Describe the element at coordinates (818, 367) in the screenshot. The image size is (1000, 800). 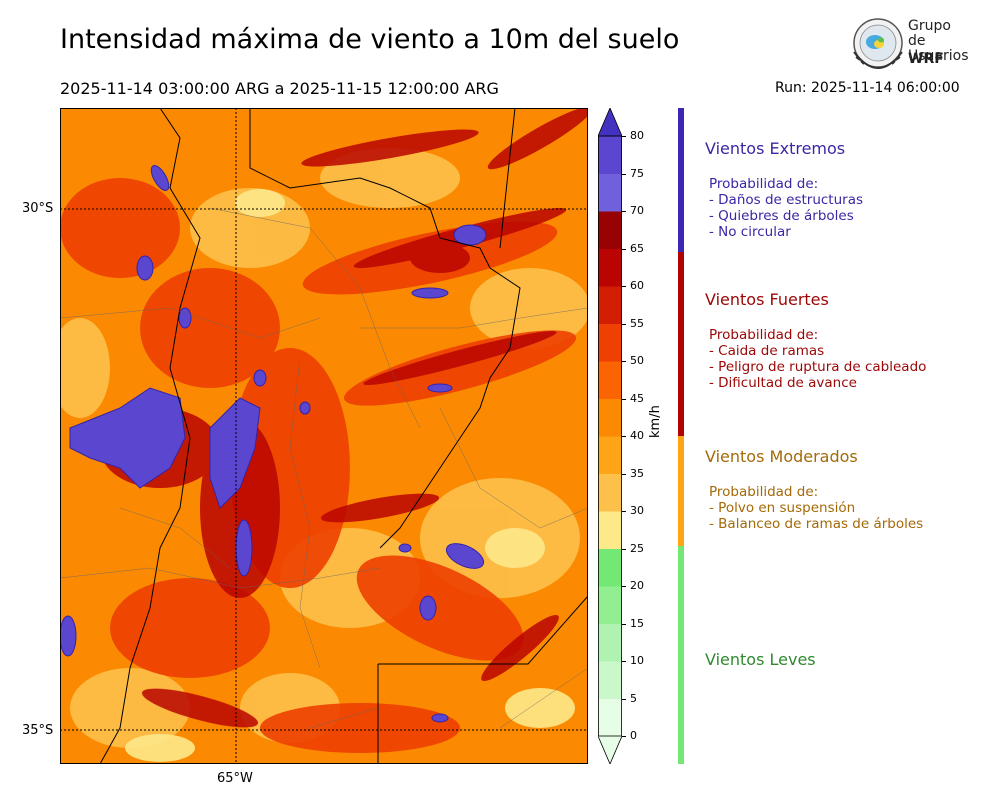
I see `category-strong-detail: - Peligro de ruptura de cableado` at that location.